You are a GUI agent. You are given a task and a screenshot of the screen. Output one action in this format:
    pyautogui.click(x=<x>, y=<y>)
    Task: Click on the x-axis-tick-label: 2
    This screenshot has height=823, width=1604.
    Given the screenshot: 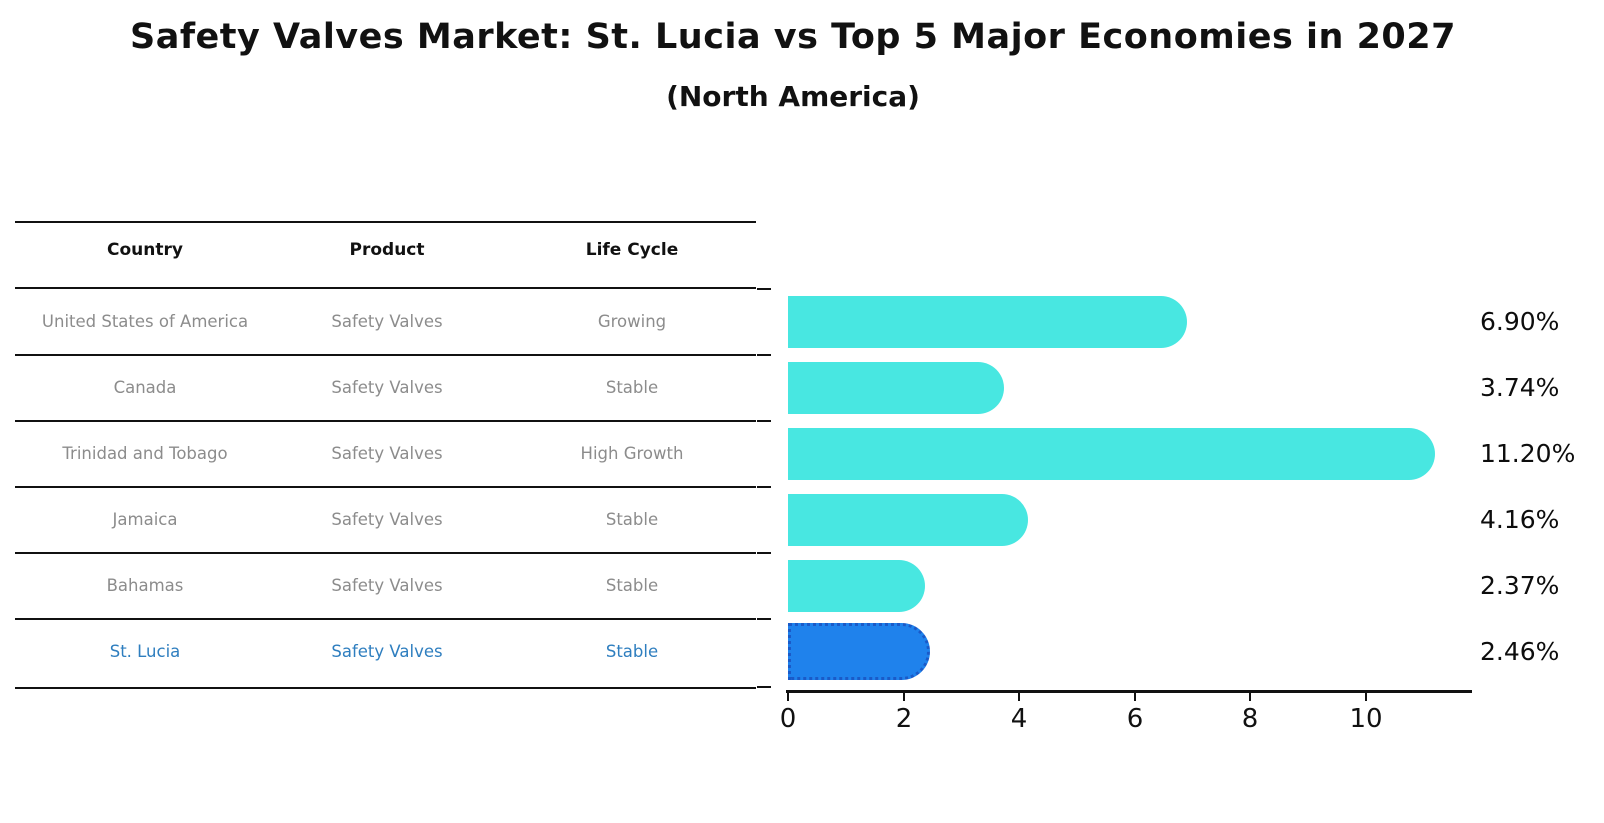 What is the action you would take?
    pyautogui.click(x=904, y=719)
    